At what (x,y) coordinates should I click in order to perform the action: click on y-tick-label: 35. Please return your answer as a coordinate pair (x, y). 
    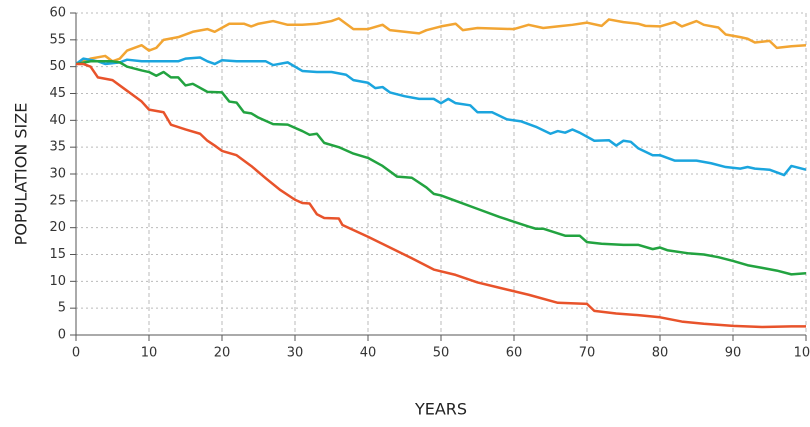
    Looking at the image, I should click on (57, 147).